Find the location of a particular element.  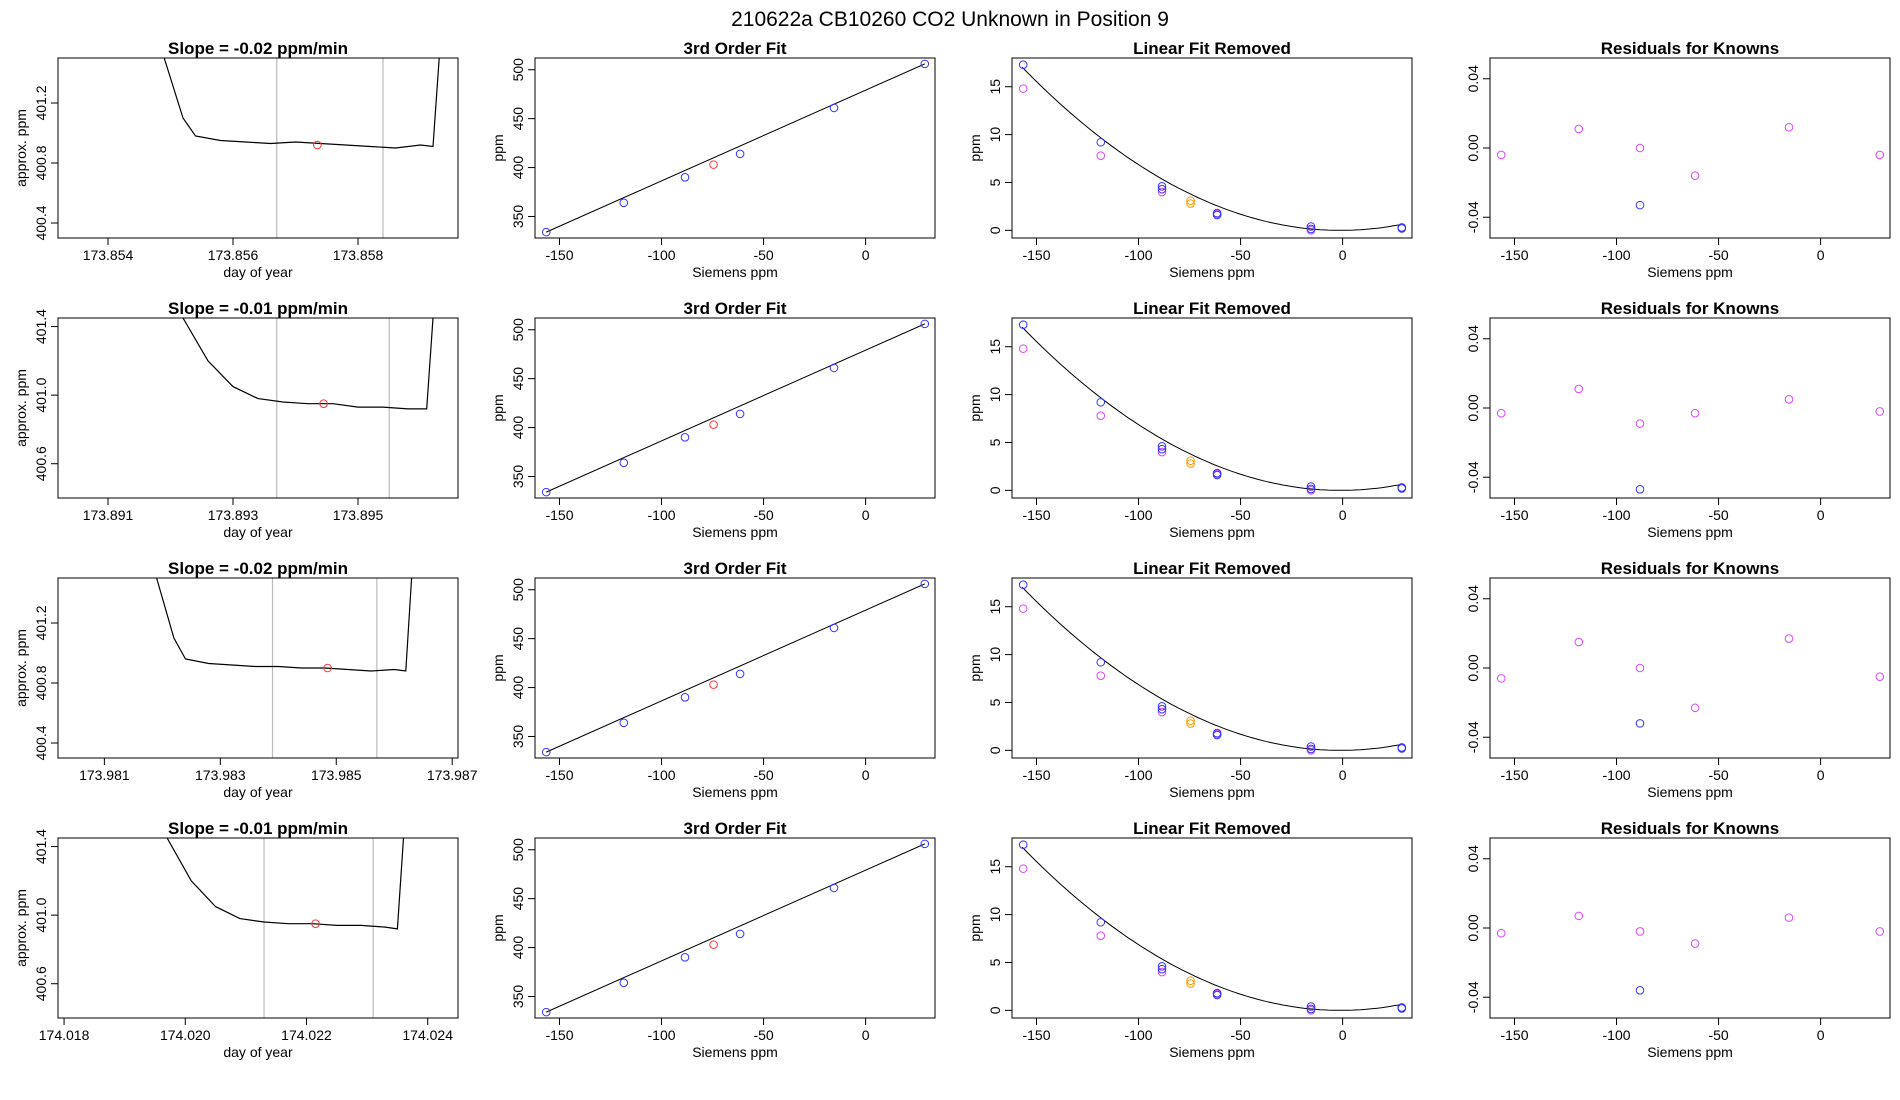

y-tick-label: -0.04 is located at coordinates (1473, 477).